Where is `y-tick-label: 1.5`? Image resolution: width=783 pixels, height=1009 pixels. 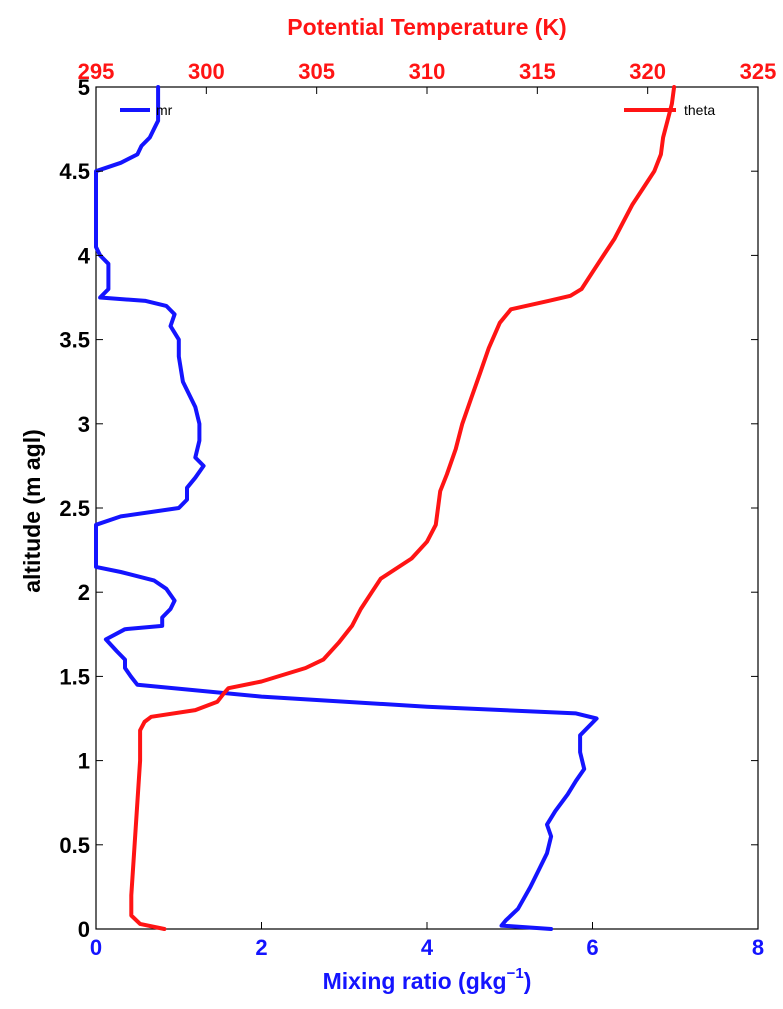
y-tick-label: 1.5 is located at coordinates (74, 676).